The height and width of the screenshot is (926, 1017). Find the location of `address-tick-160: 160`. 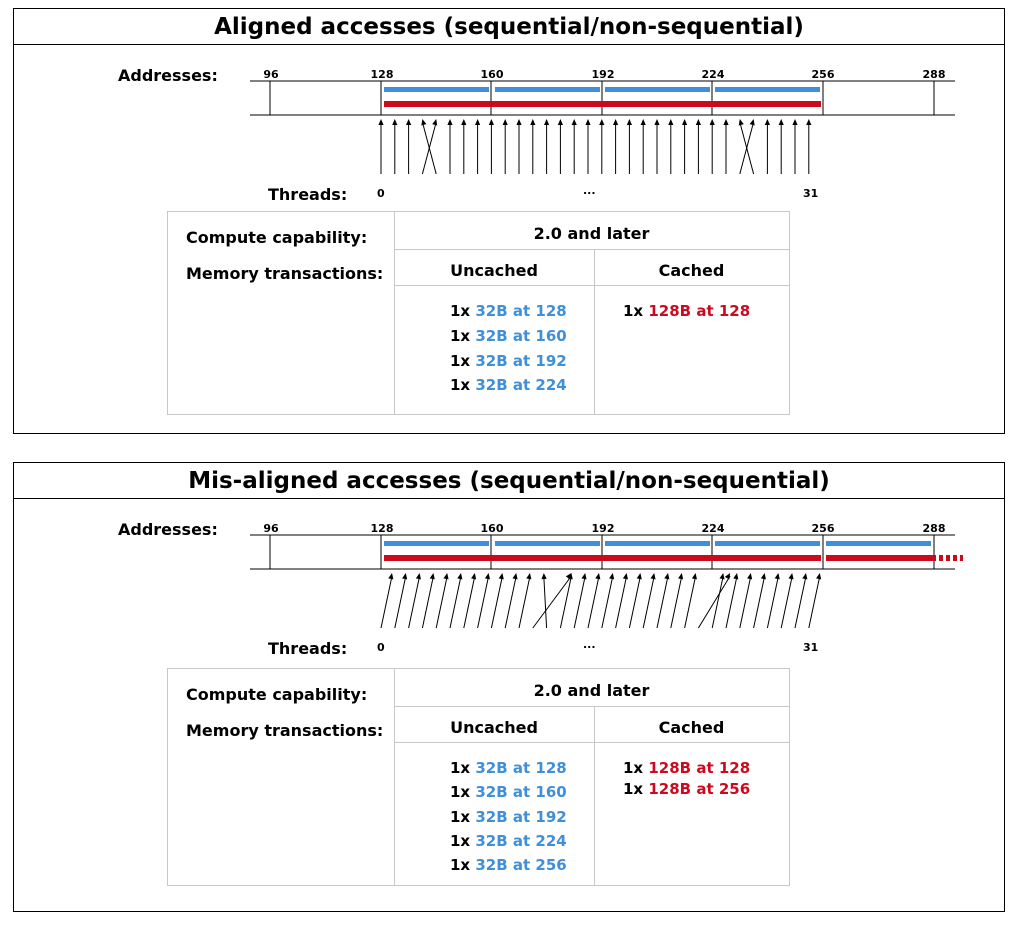

address-tick-160: 160 is located at coordinates (492, 74).